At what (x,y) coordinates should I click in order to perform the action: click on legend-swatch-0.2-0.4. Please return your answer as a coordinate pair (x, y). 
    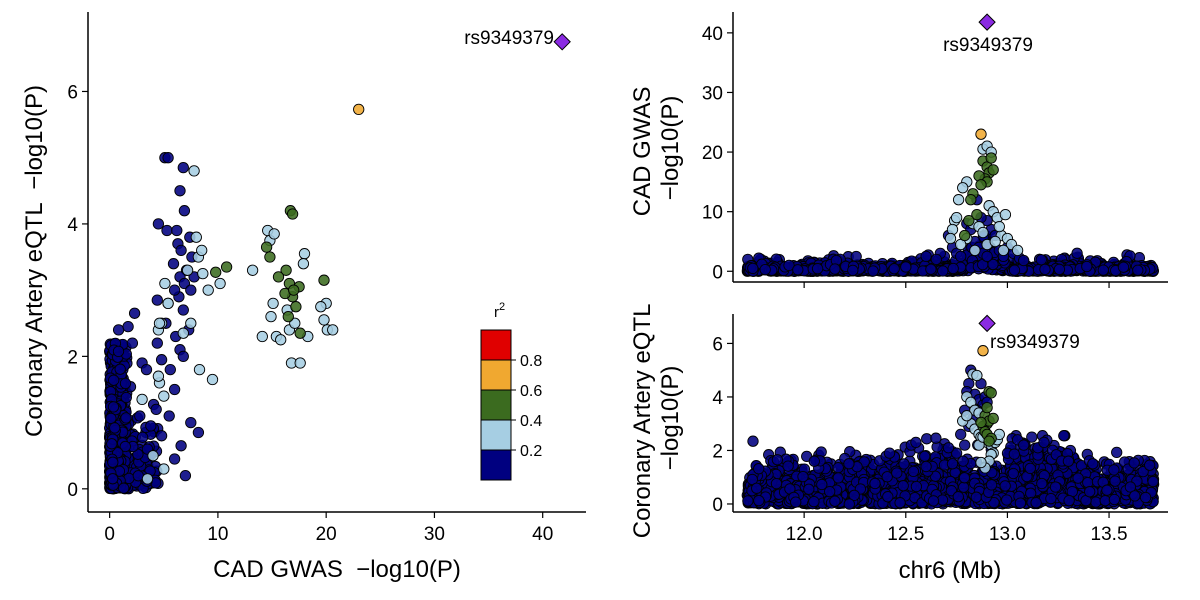
    Looking at the image, I should click on (496, 435).